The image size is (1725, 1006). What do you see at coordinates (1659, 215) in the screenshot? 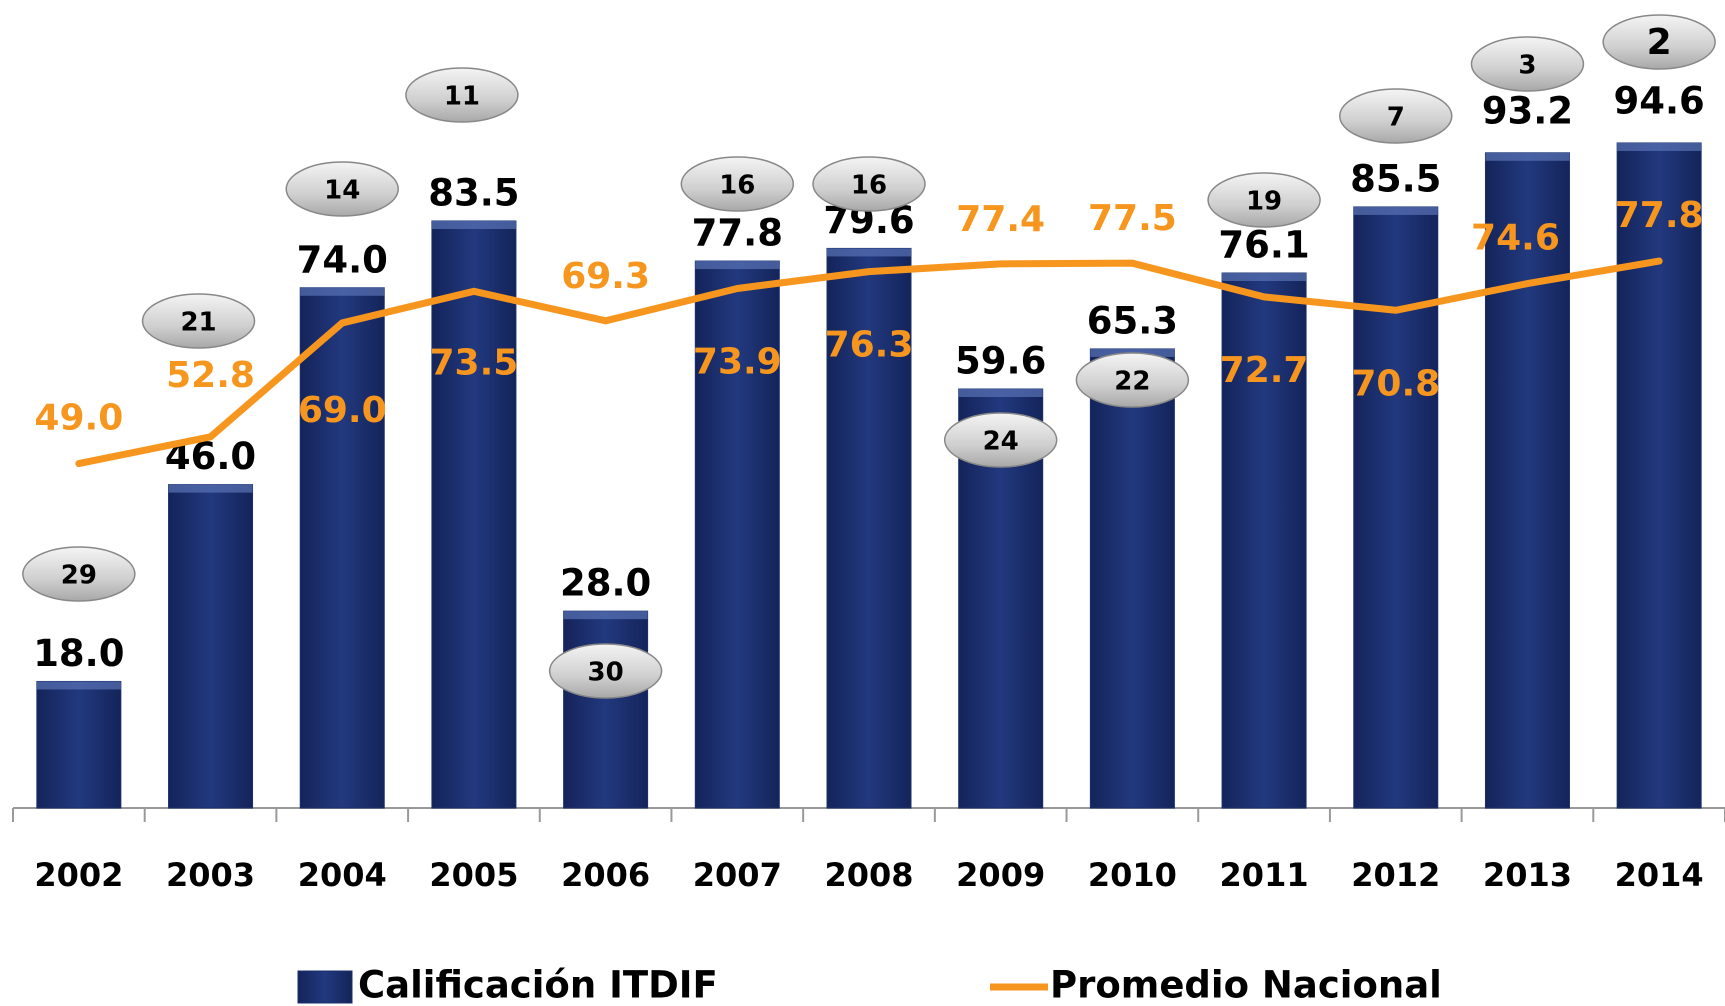
I see `line-value-label: 77.8` at bounding box center [1659, 215].